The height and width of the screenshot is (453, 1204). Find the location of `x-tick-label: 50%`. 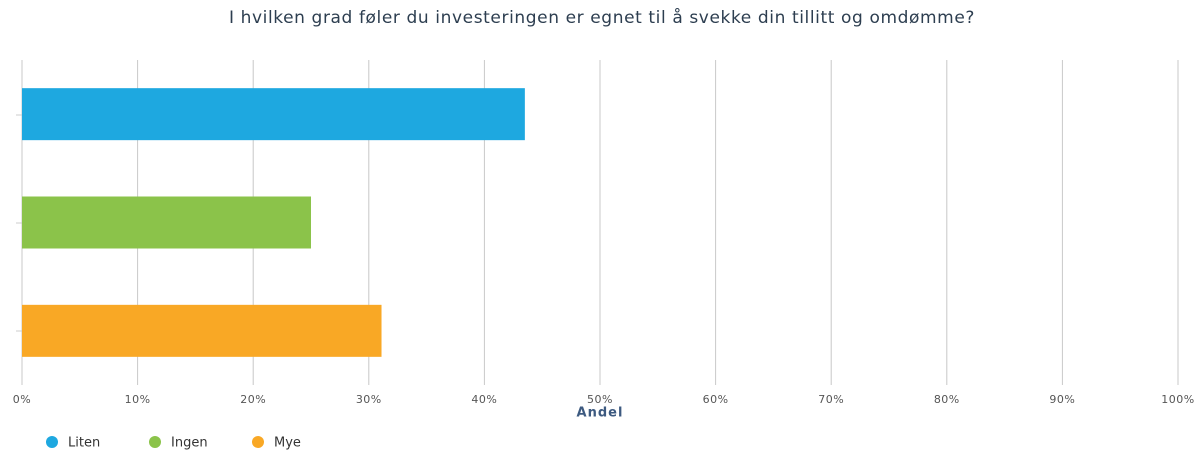

x-tick-label: 50% is located at coordinates (600, 399).